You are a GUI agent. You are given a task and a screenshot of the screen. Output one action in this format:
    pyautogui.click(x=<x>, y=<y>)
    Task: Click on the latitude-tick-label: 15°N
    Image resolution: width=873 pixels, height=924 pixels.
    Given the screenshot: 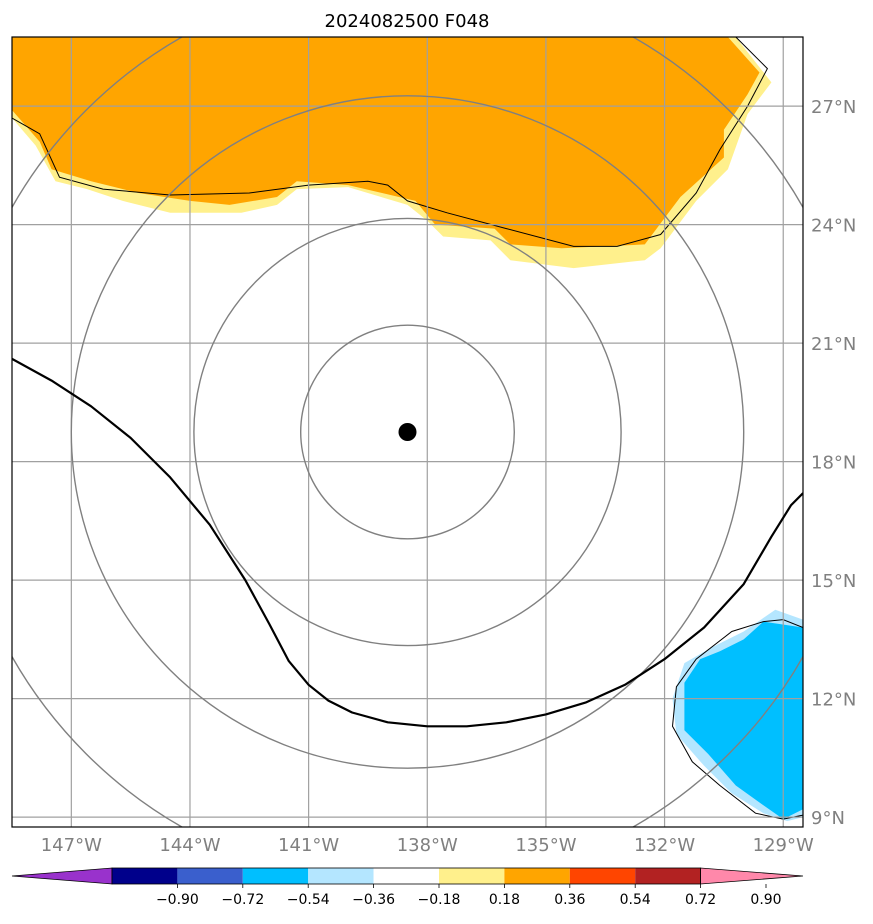 What is the action you would take?
    pyautogui.click(x=833, y=581)
    